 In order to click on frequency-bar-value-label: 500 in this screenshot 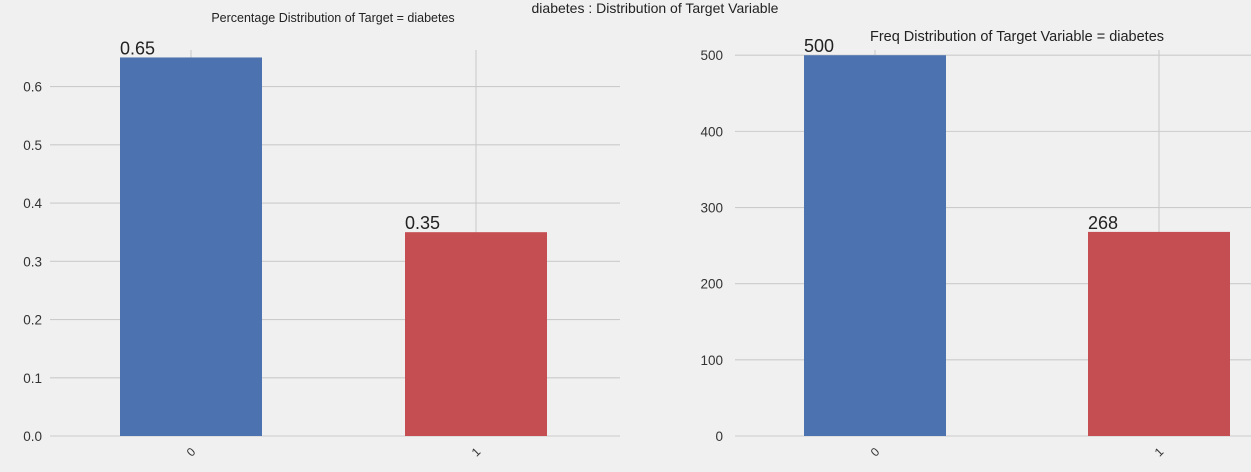, I will do `click(819, 46)`.